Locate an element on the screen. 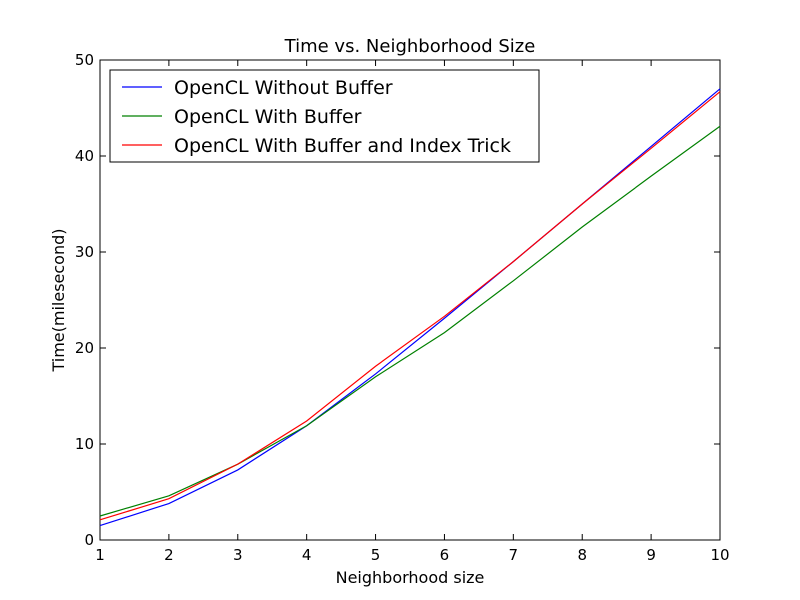 The width and height of the screenshot is (800, 600). y-axis-label: Time(milesecond) is located at coordinates (58, 300).